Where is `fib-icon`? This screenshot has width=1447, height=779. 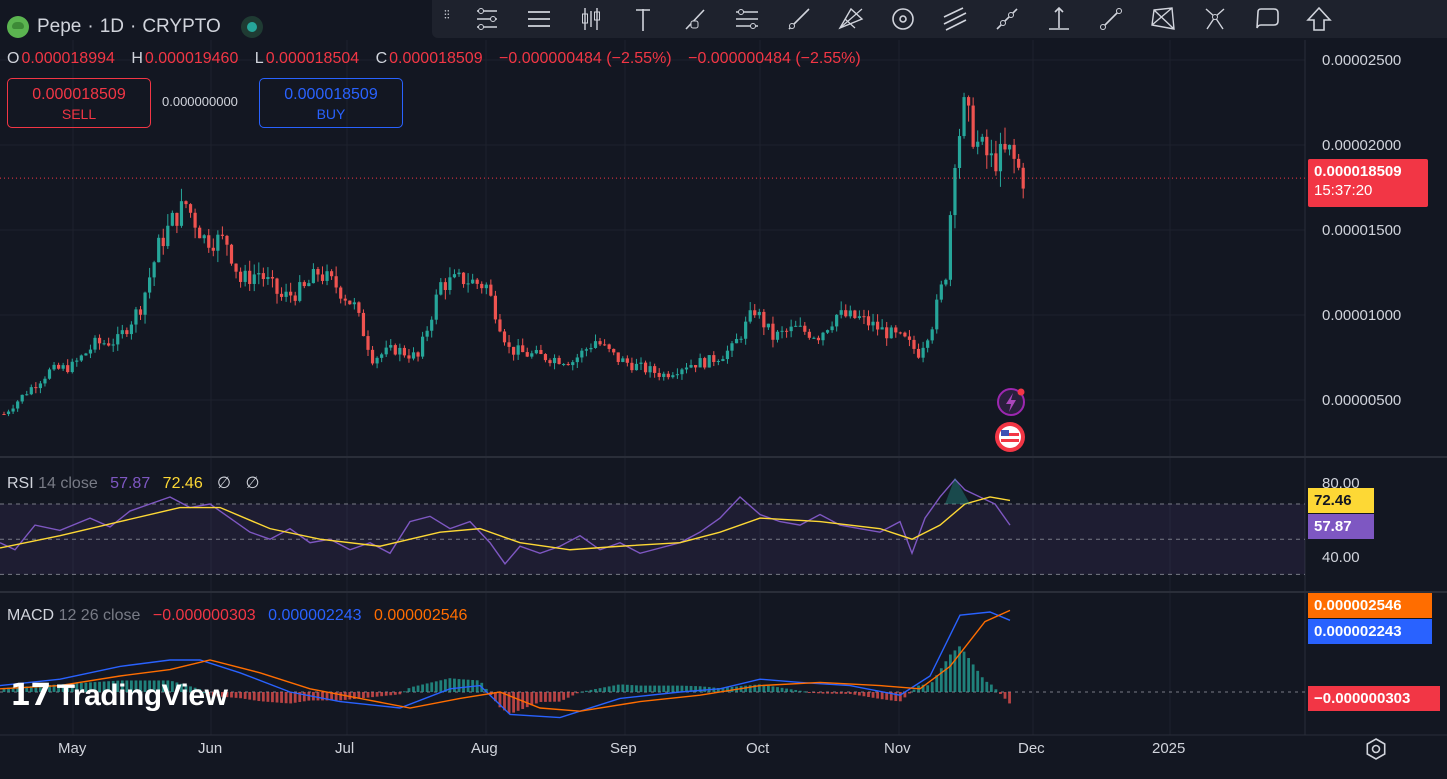
fib-icon is located at coordinates (851, 19).